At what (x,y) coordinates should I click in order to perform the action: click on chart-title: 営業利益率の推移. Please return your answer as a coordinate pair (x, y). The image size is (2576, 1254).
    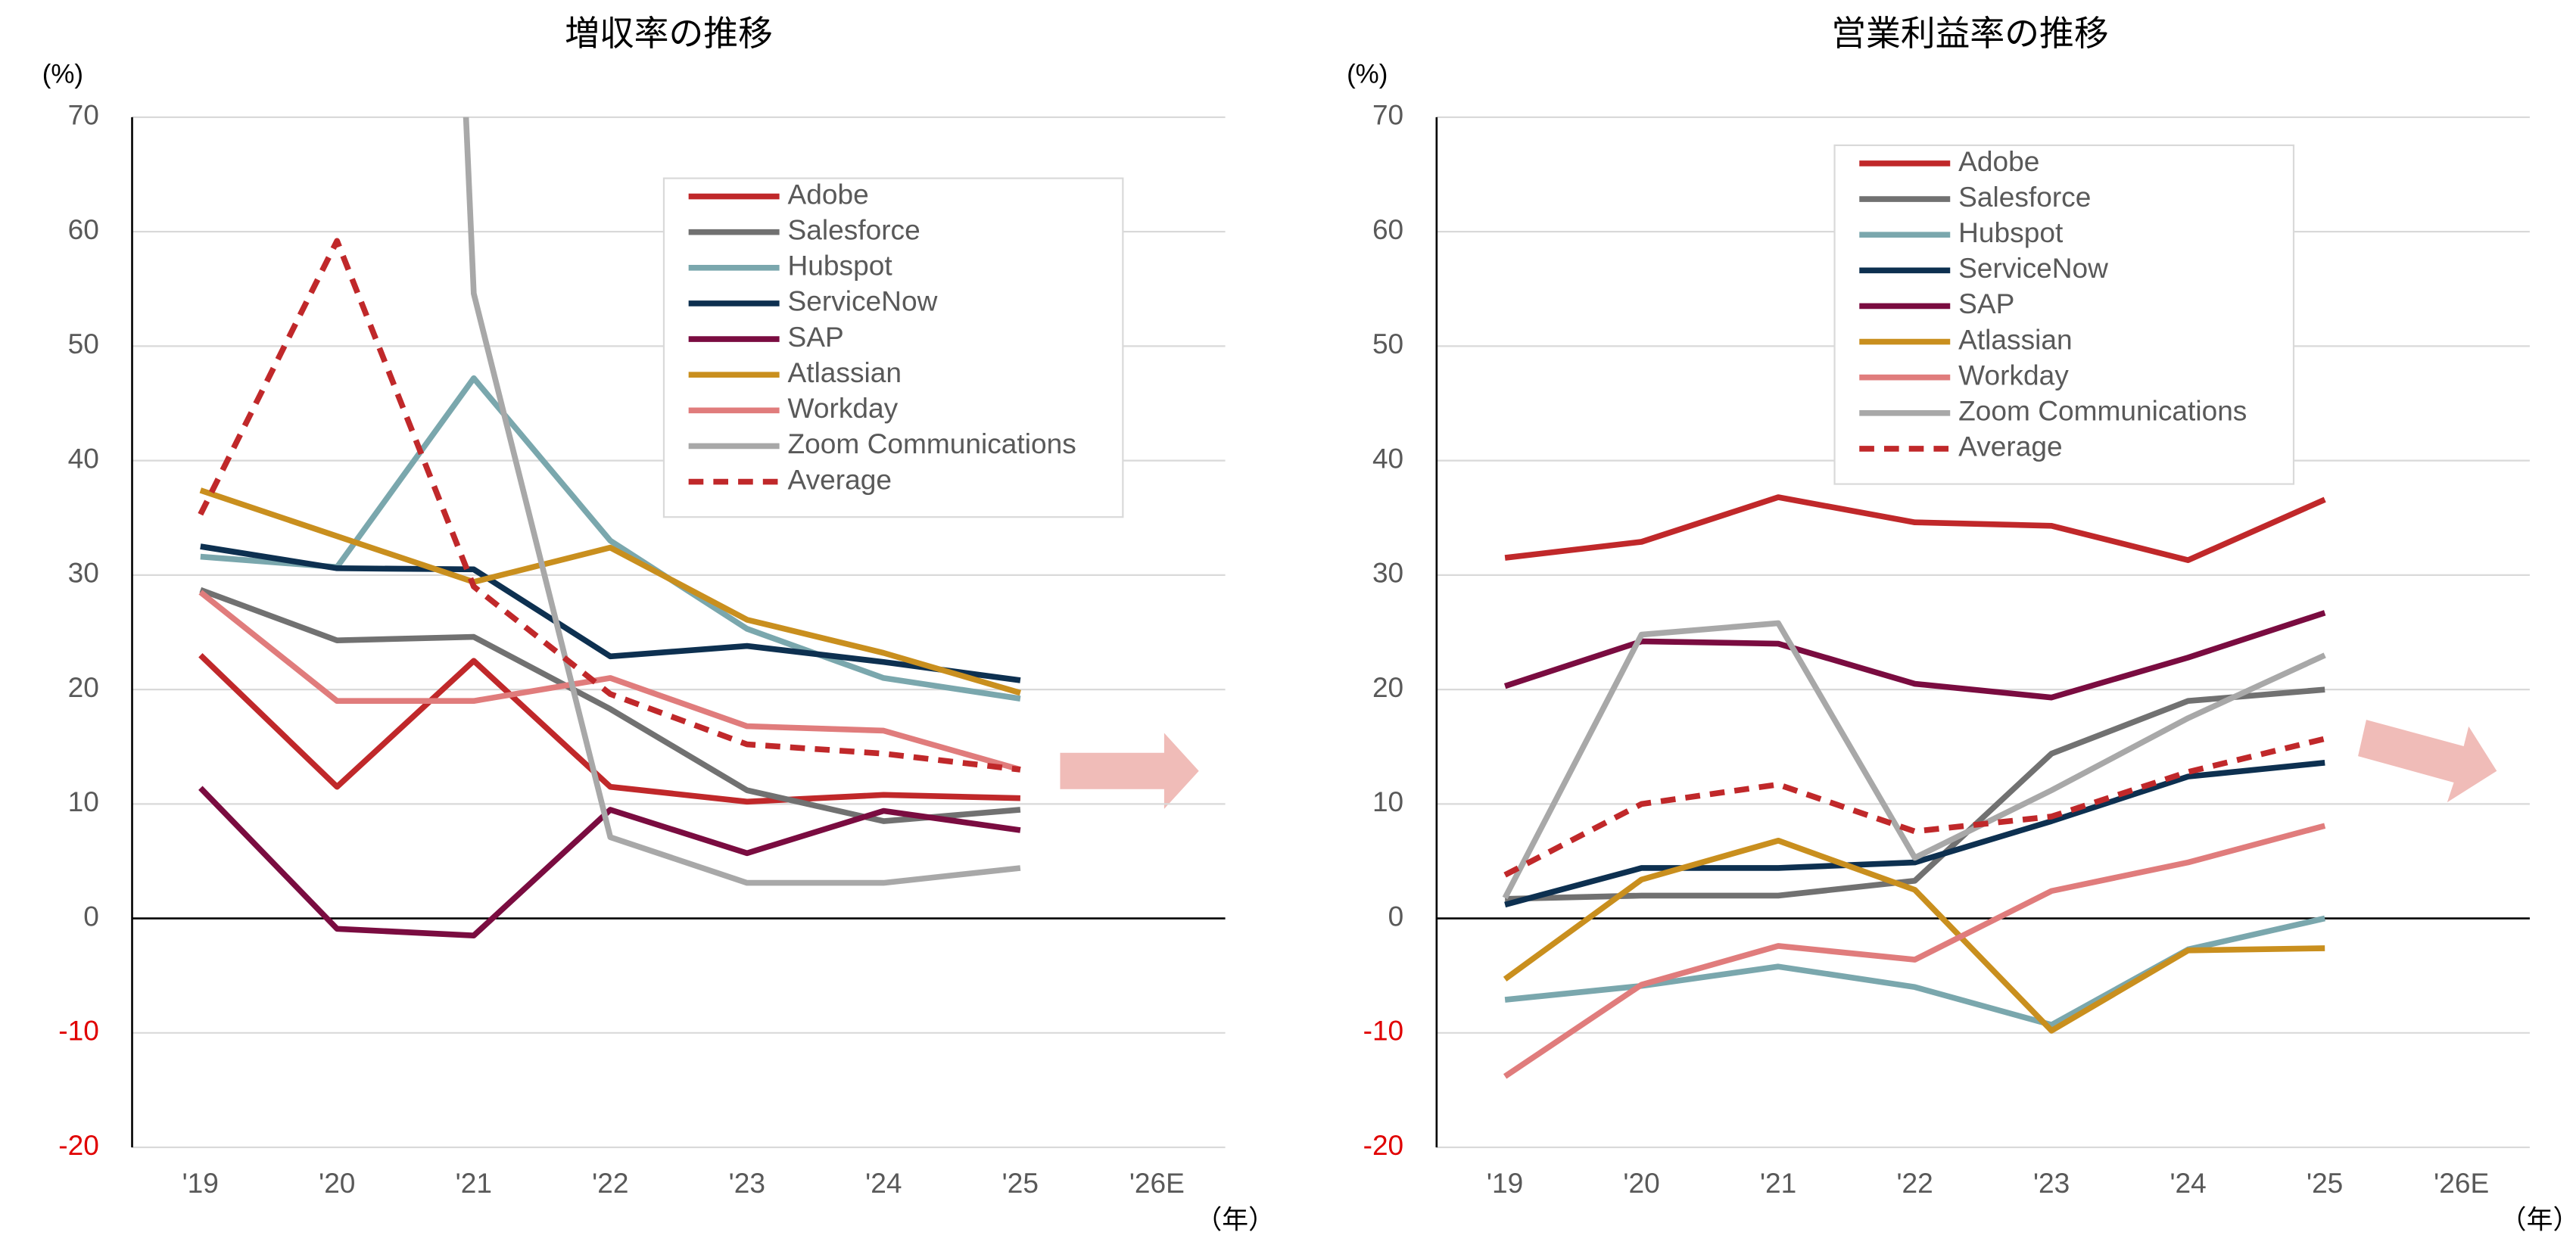
    Looking at the image, I should click on (1969, 33).